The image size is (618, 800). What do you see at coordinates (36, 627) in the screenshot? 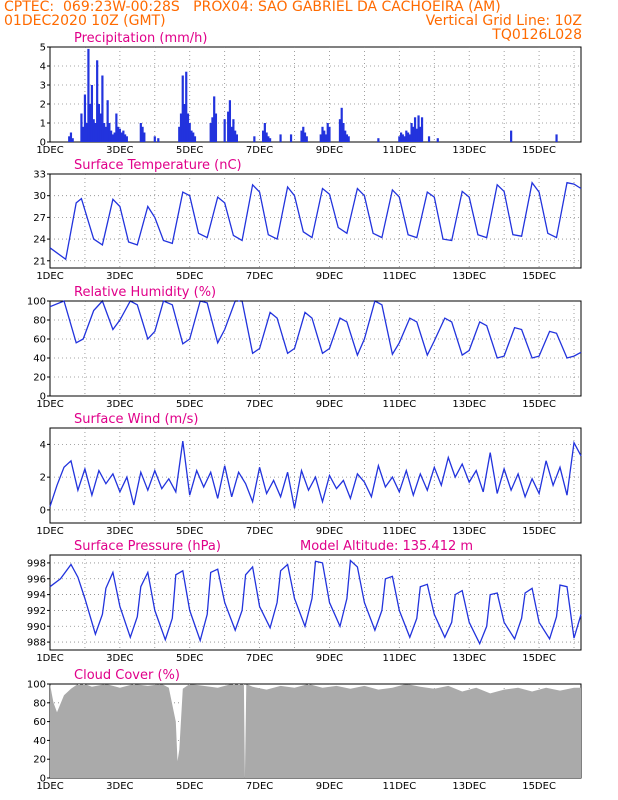
I see `y-tick-label: 990` at bounding box center [36, 627].